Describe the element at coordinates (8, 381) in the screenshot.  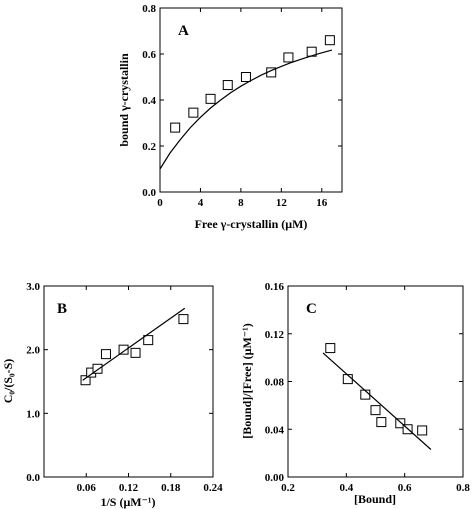
I see `panel-b-ylabel: C₀/(S₀-S)` at that location.